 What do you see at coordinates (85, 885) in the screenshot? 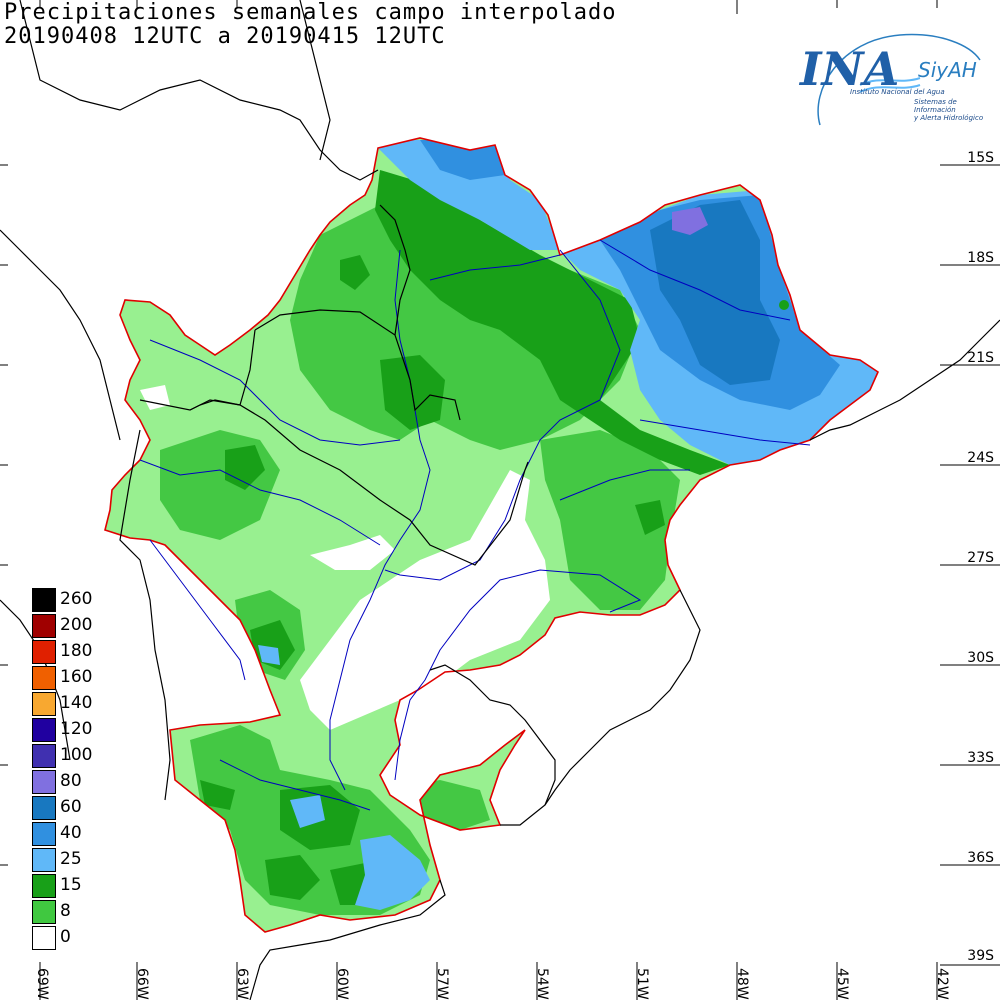
I see `legend-item: 15` at bounding box center [85, 885].